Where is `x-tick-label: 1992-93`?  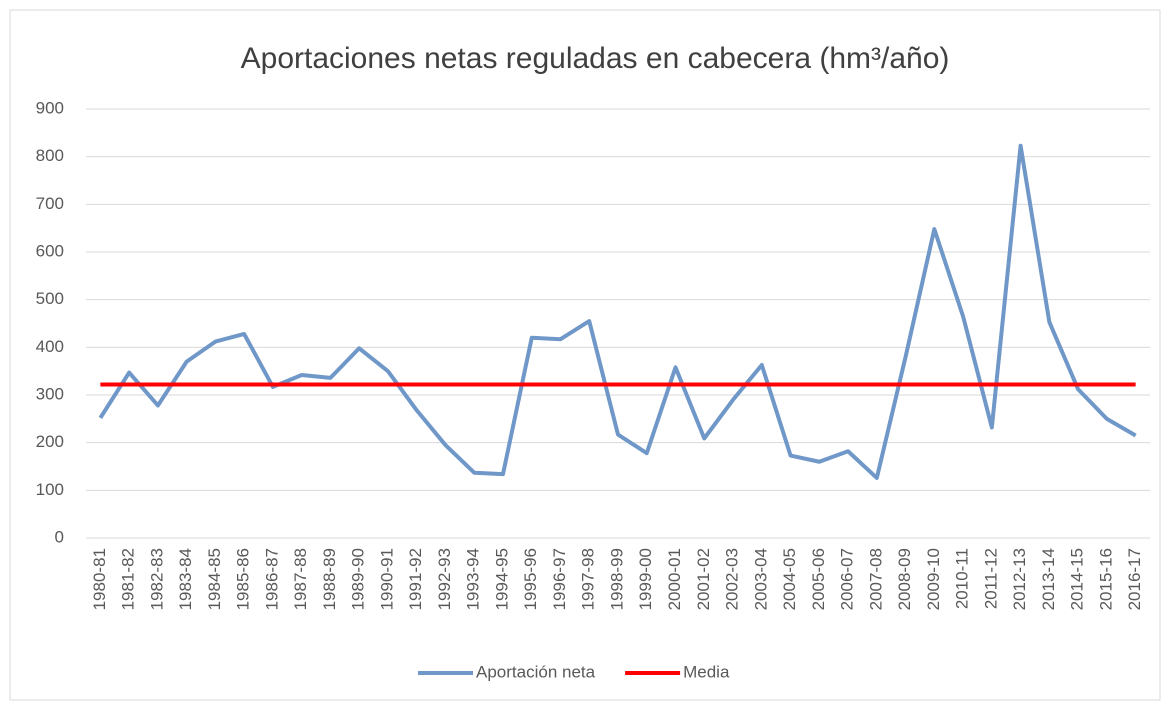
x-tick-label: 1992-93 is located at coordinates (444, 579).